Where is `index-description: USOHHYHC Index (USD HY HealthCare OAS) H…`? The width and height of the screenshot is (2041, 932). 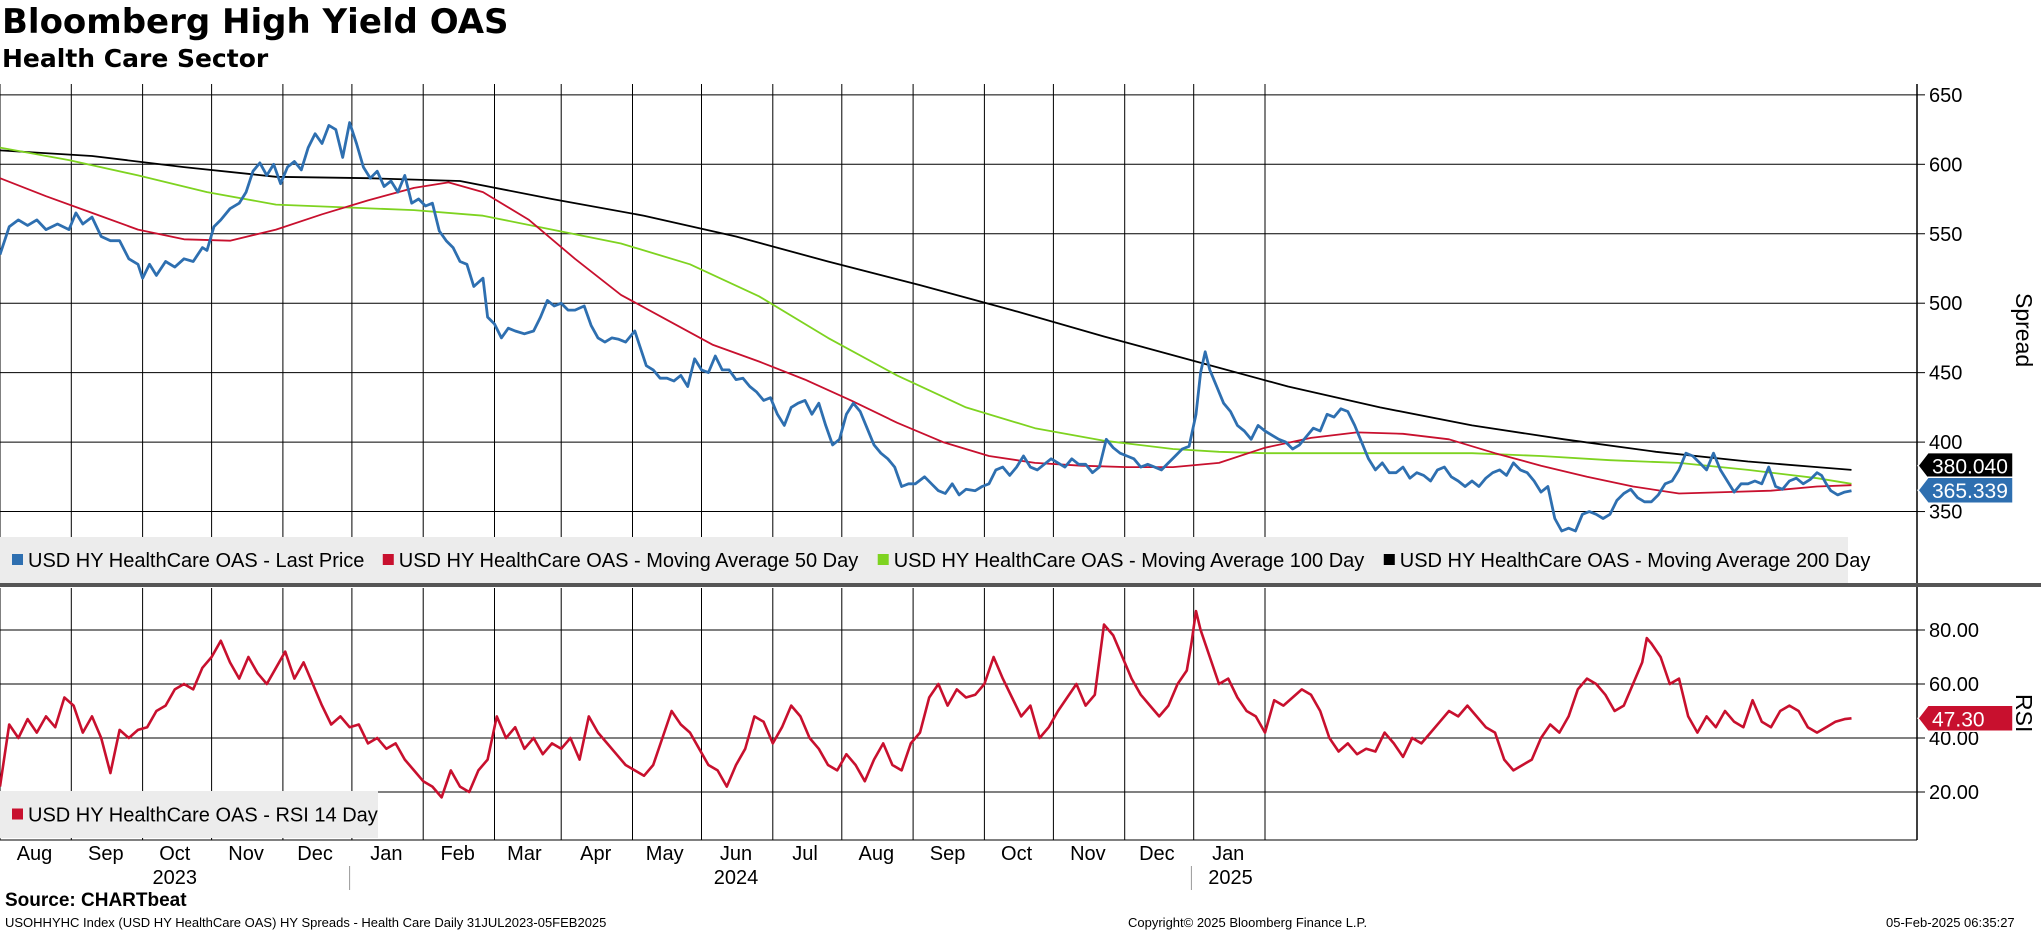
index-description: USOHHYHC Index (USD HY HealthCare OAS) H… is located at coordinates (306, 922).